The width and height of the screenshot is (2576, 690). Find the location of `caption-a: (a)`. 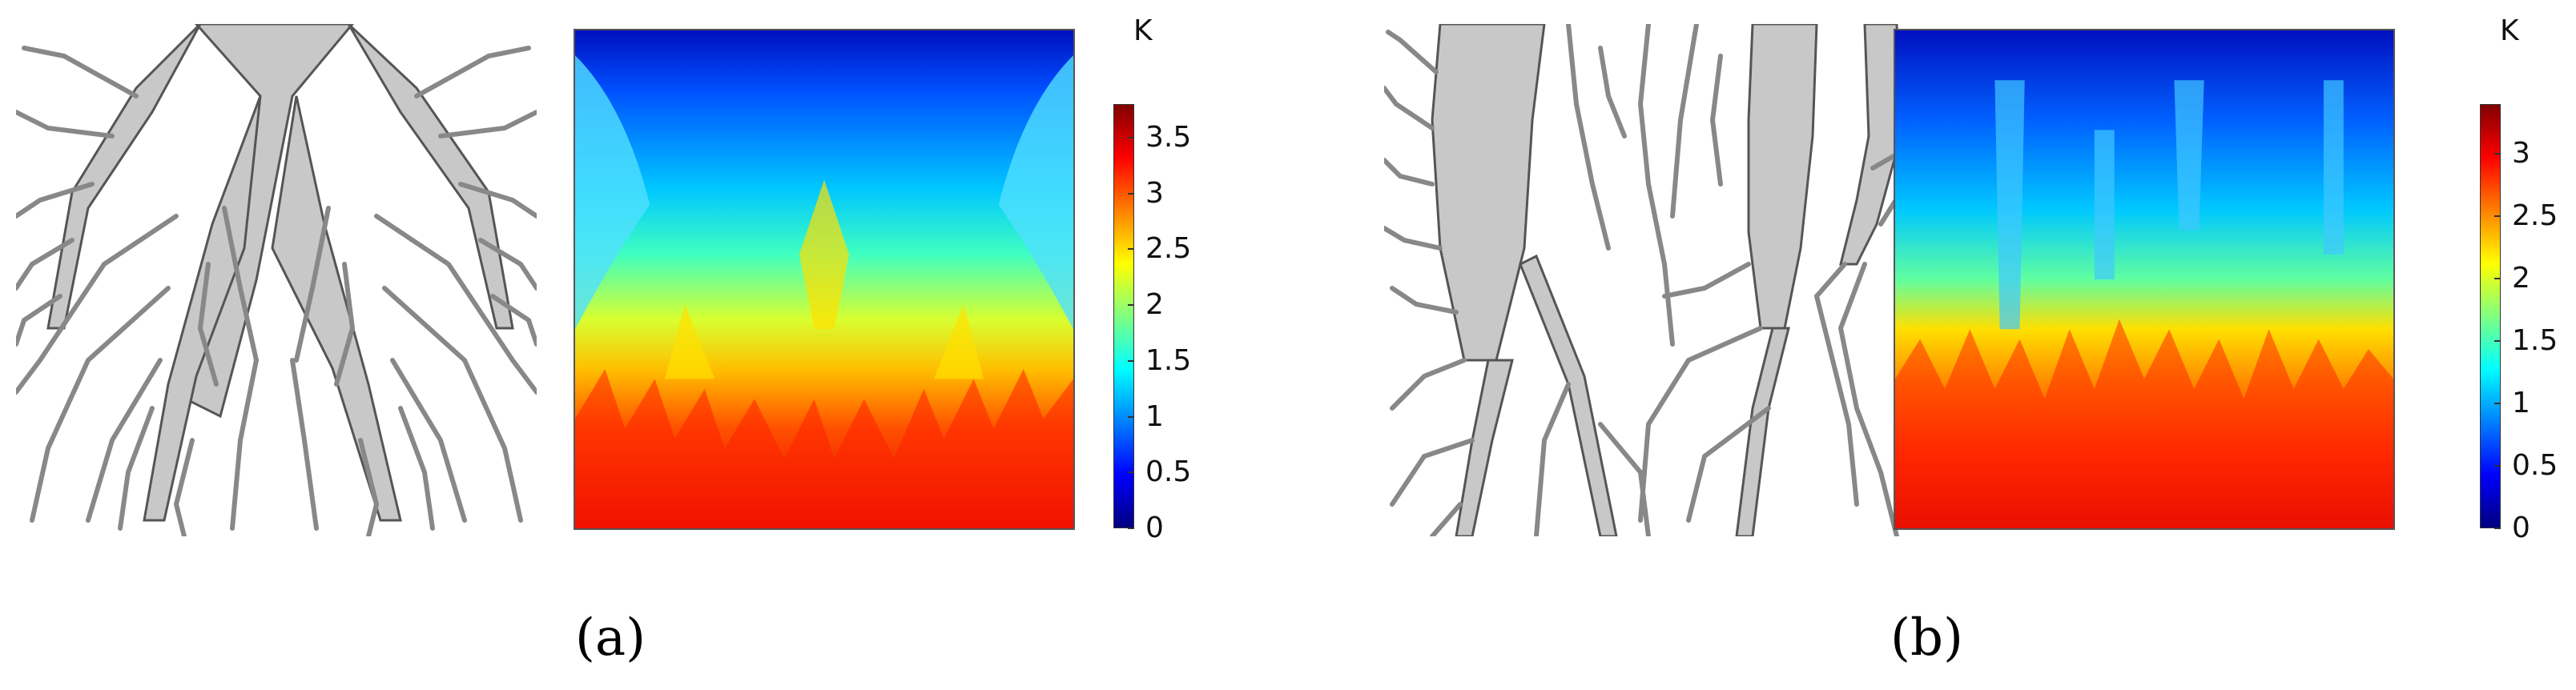

caption-a: (a) is located at coordinates (610, 638).